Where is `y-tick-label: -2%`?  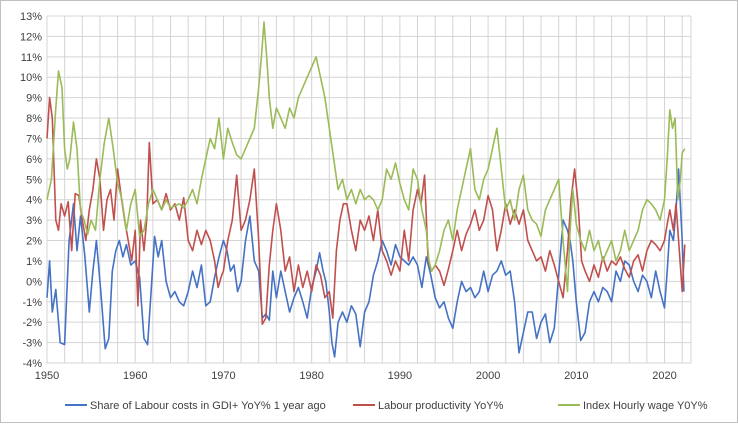
y-tick-label: -2% is located at coordinates (32, 323).